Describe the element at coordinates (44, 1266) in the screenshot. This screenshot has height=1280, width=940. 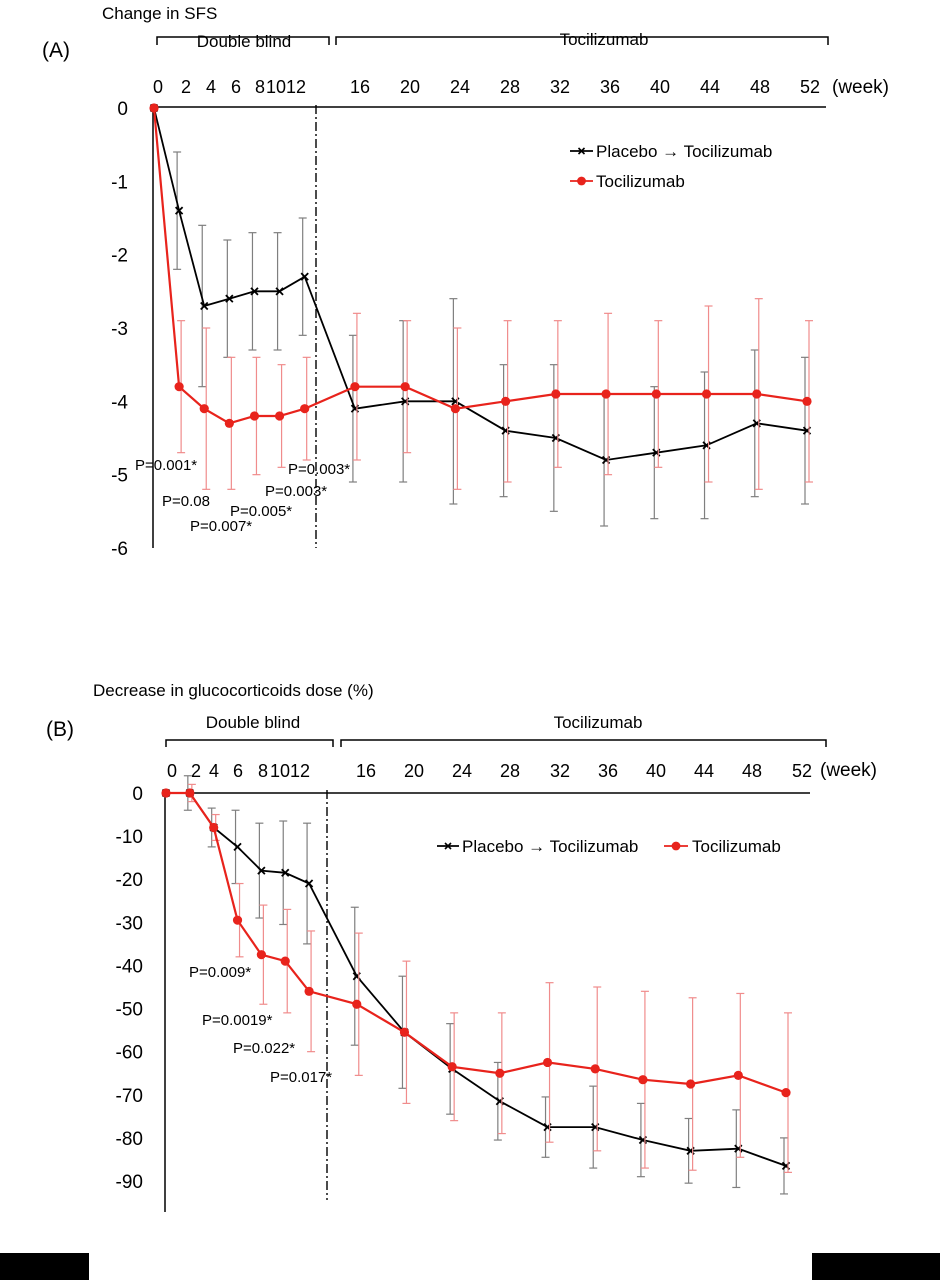
I see `bottom-left-black-bar` at that location.